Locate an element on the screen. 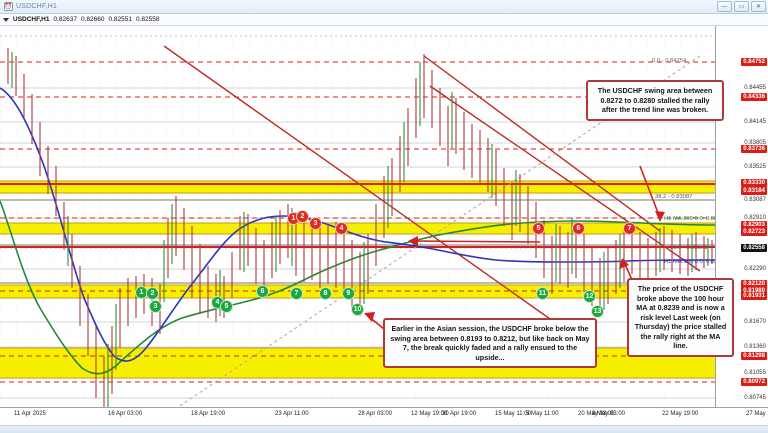 The width and height of the screenshot is (768, 433). fib-500-label: 50.0 - 0.82571 is located at coordinates (689, 248).